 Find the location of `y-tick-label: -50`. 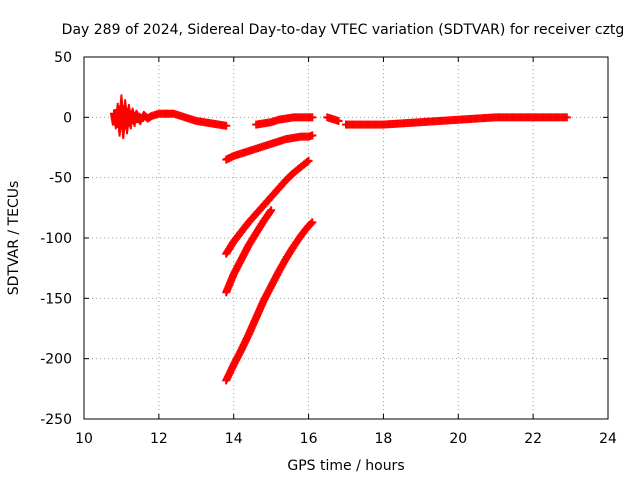

y-tick-label: -50 is located at coordinates (60, 179).